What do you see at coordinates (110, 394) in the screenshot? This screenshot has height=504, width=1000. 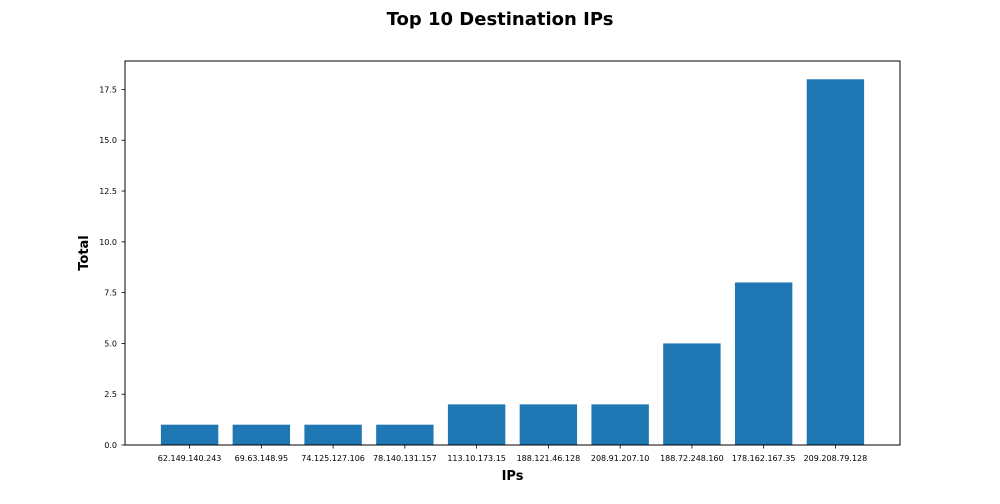 I see `y-tick-label: 2.5` at bounding box center [110, 394].